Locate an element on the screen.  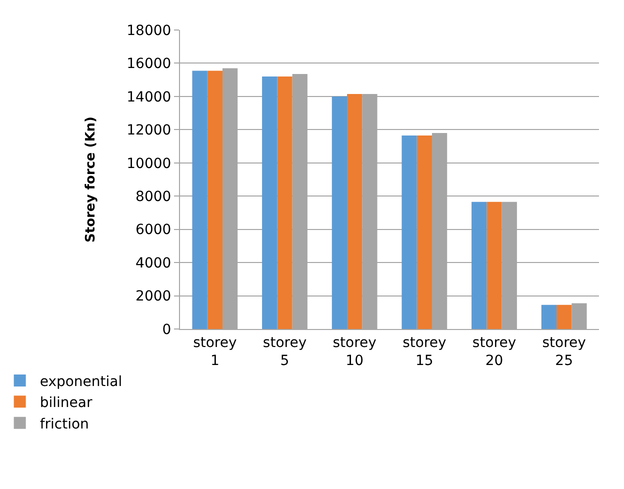
legend-label: bilinear is located at coordinates (66, 403).